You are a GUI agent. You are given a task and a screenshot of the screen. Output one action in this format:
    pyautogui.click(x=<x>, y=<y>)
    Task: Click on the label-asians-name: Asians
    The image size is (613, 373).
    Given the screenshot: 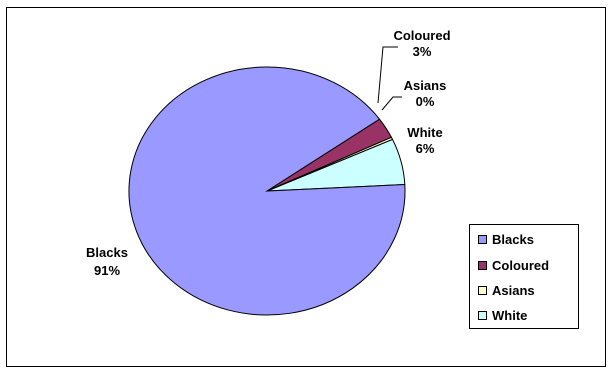 What is the action you would take?
    pyautogui.click(x=425, y=85)
    